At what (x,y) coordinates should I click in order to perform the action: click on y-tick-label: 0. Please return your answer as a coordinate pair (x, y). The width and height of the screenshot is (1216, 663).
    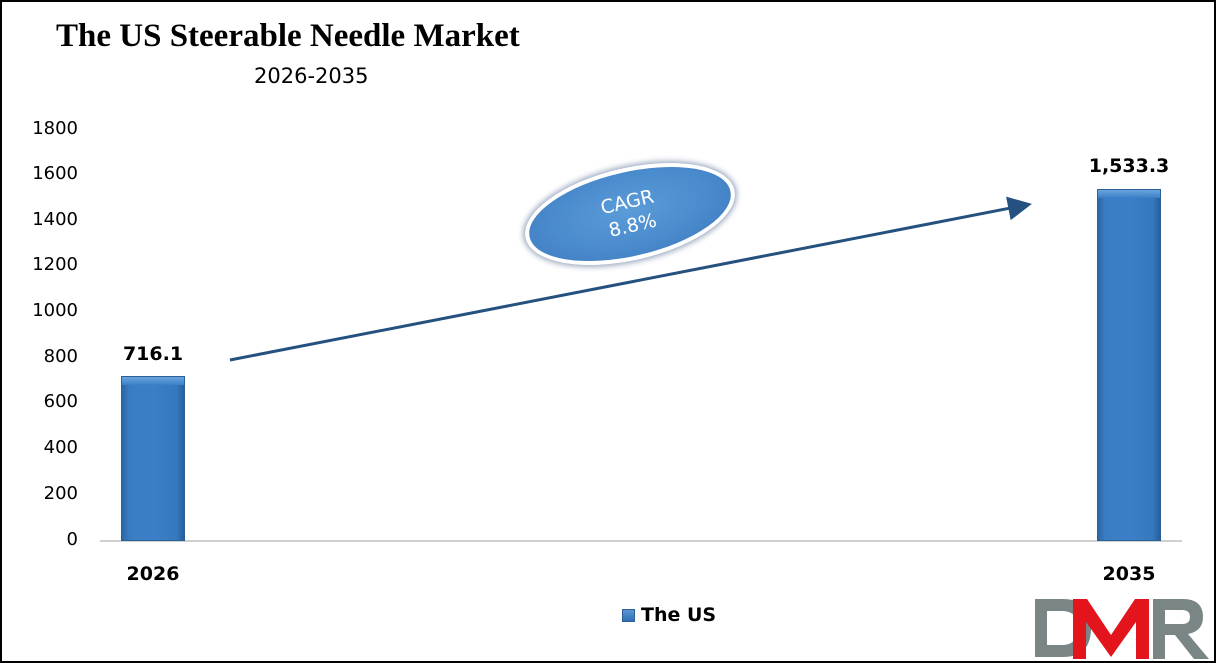
    Looking at the image, I should click on (72, 539).